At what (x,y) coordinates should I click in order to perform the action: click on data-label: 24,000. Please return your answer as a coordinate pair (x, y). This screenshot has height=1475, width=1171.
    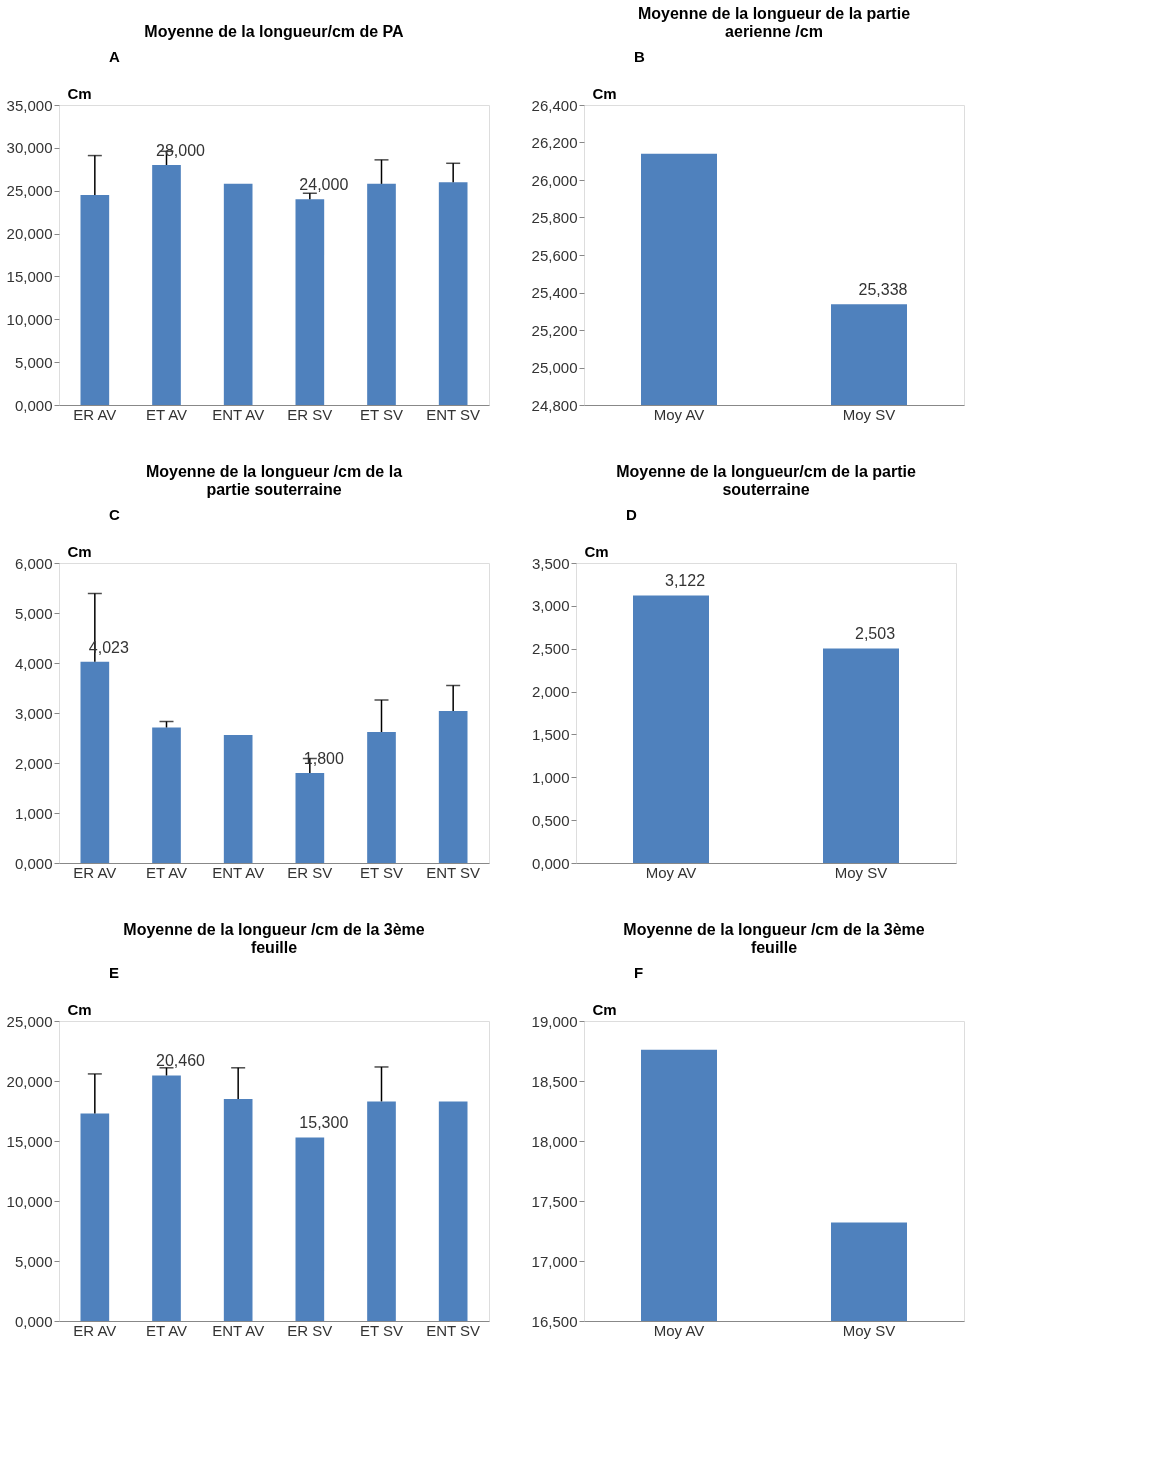
    Looking at the image, I should click on (324, 185).